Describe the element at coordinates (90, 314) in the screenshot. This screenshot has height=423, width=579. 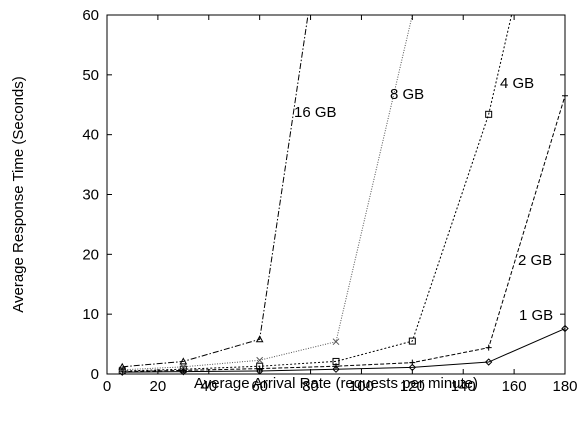
I see `y-tick-label: 10` at that location.